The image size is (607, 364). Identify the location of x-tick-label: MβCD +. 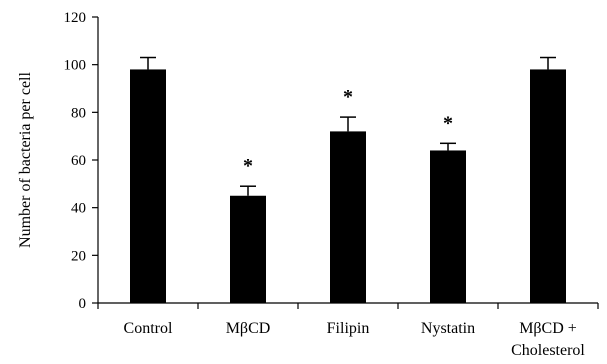
(548, 328).